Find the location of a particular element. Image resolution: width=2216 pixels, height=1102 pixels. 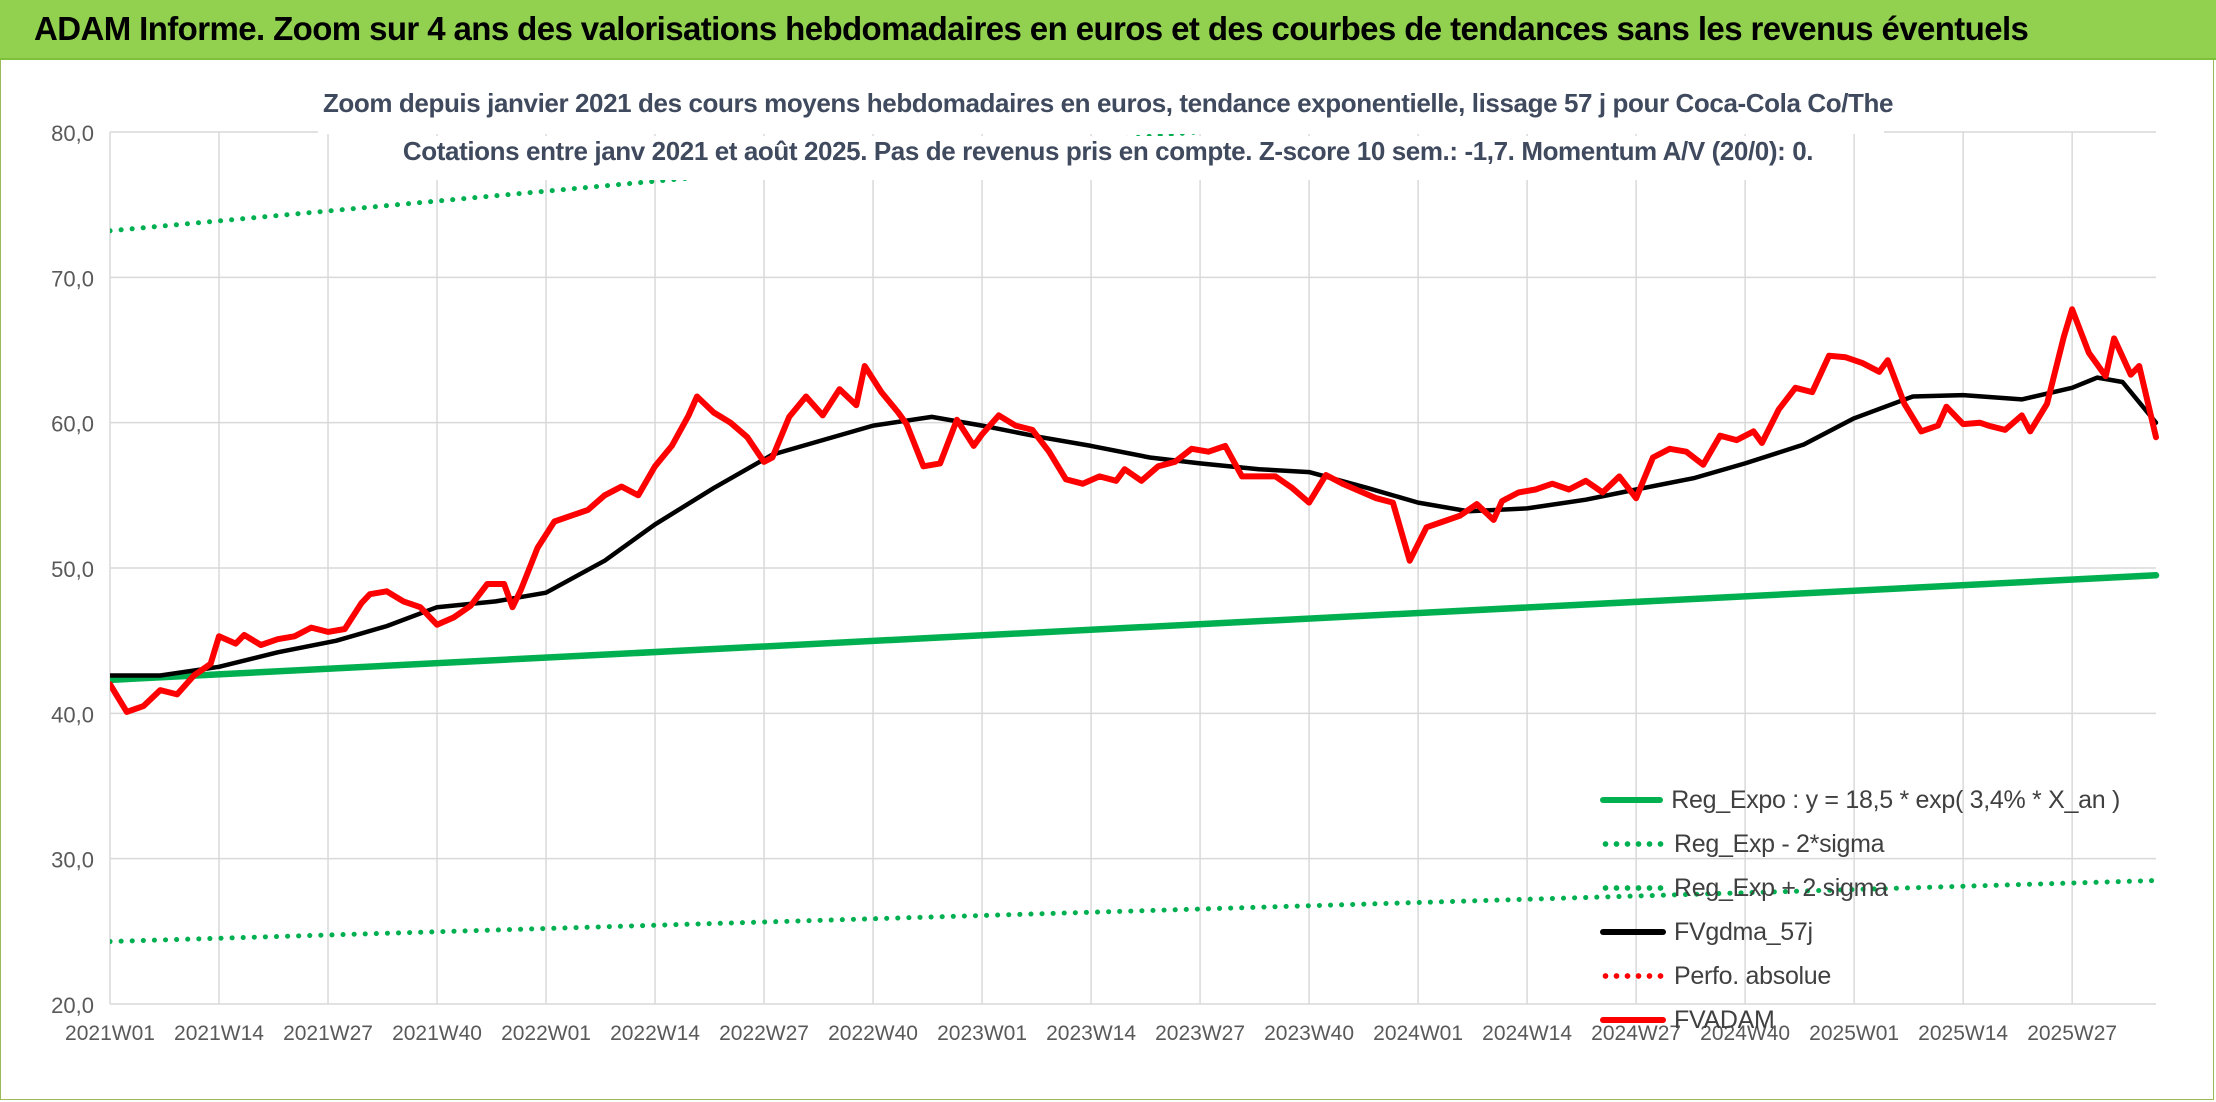

legend-item-reg-exp-minus: Reg_Exp - 2*sigma is located at coordinates (1860, 844).